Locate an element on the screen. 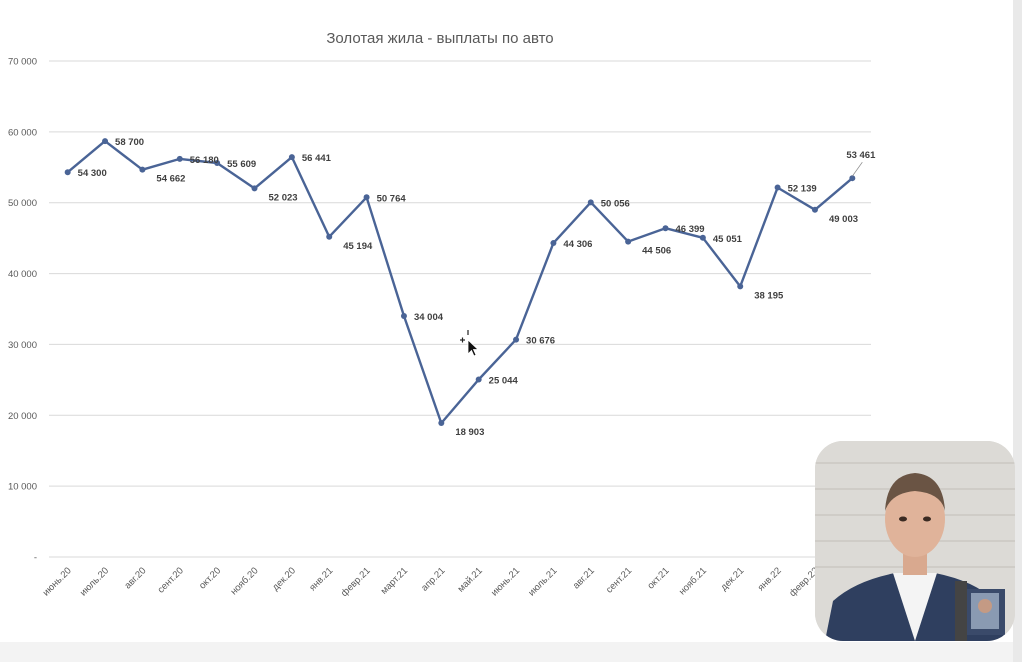 Image resolution: width=1022 pixels, height=662 pixels. data-label: 25 044 is located at coordinates (504, 381).